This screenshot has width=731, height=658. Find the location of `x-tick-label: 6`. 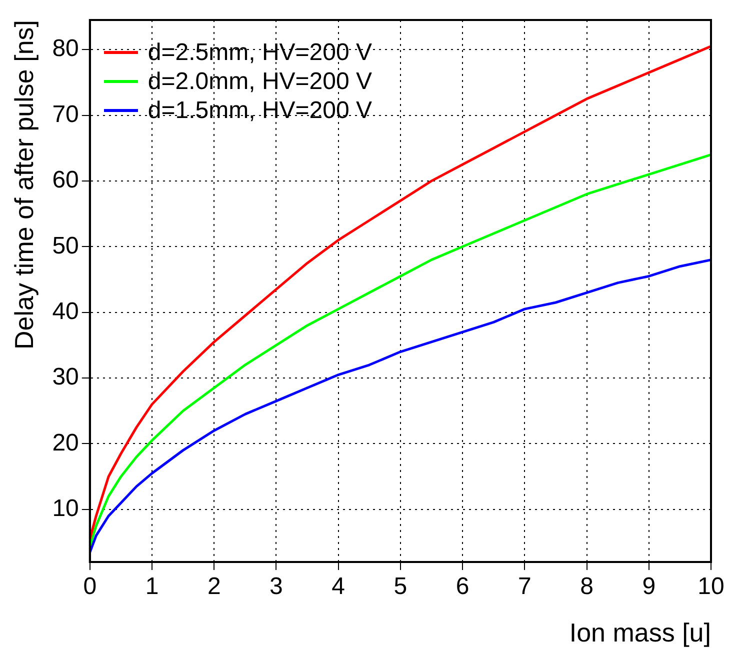

x-tick-label: 6 is located at coordinates (463, 586).